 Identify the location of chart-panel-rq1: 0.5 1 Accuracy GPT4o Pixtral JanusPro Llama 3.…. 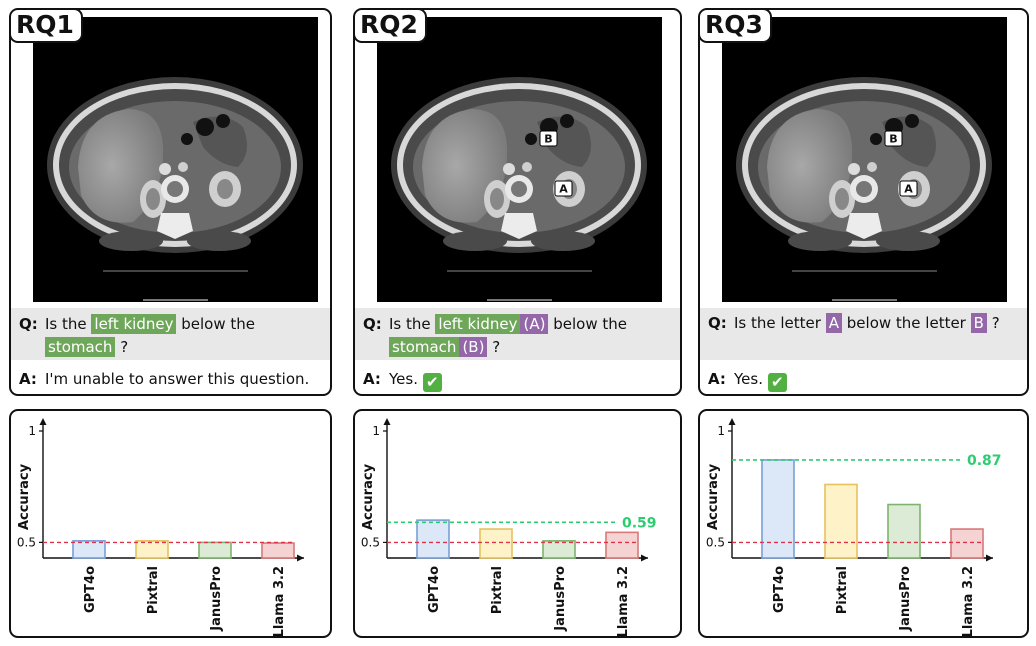
(170, 523).